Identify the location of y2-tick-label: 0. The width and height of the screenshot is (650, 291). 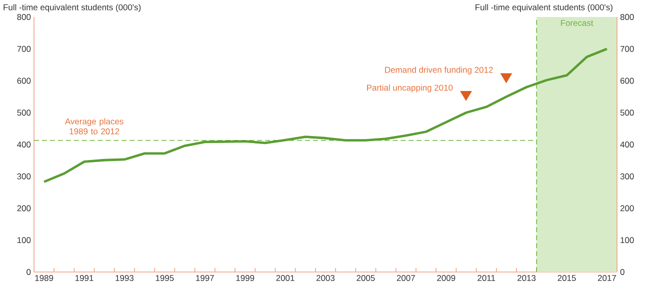
(622, 272).